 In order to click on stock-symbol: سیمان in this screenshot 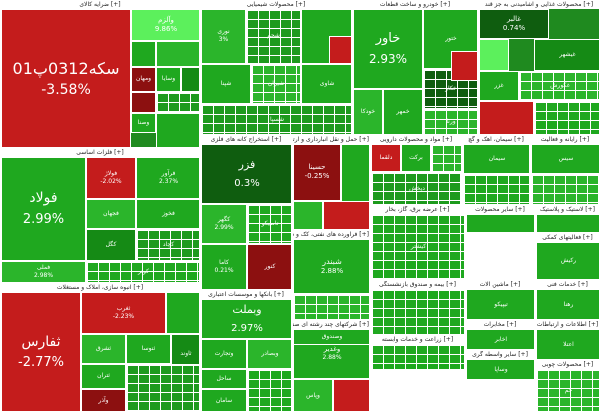, I will do `click(497, 158)`.